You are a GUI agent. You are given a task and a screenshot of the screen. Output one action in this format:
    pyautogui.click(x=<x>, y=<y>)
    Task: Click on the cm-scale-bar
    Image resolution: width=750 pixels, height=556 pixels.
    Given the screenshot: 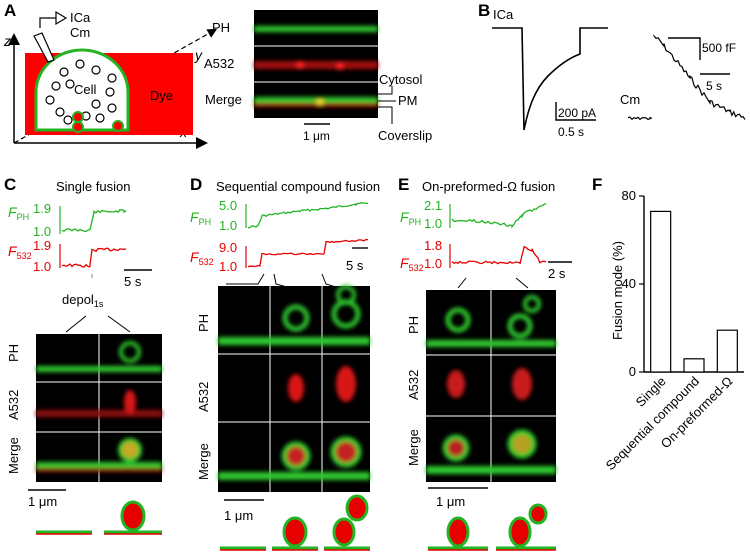 What is the action you would take?
    pyautogui.click(x=684, y=48)
    